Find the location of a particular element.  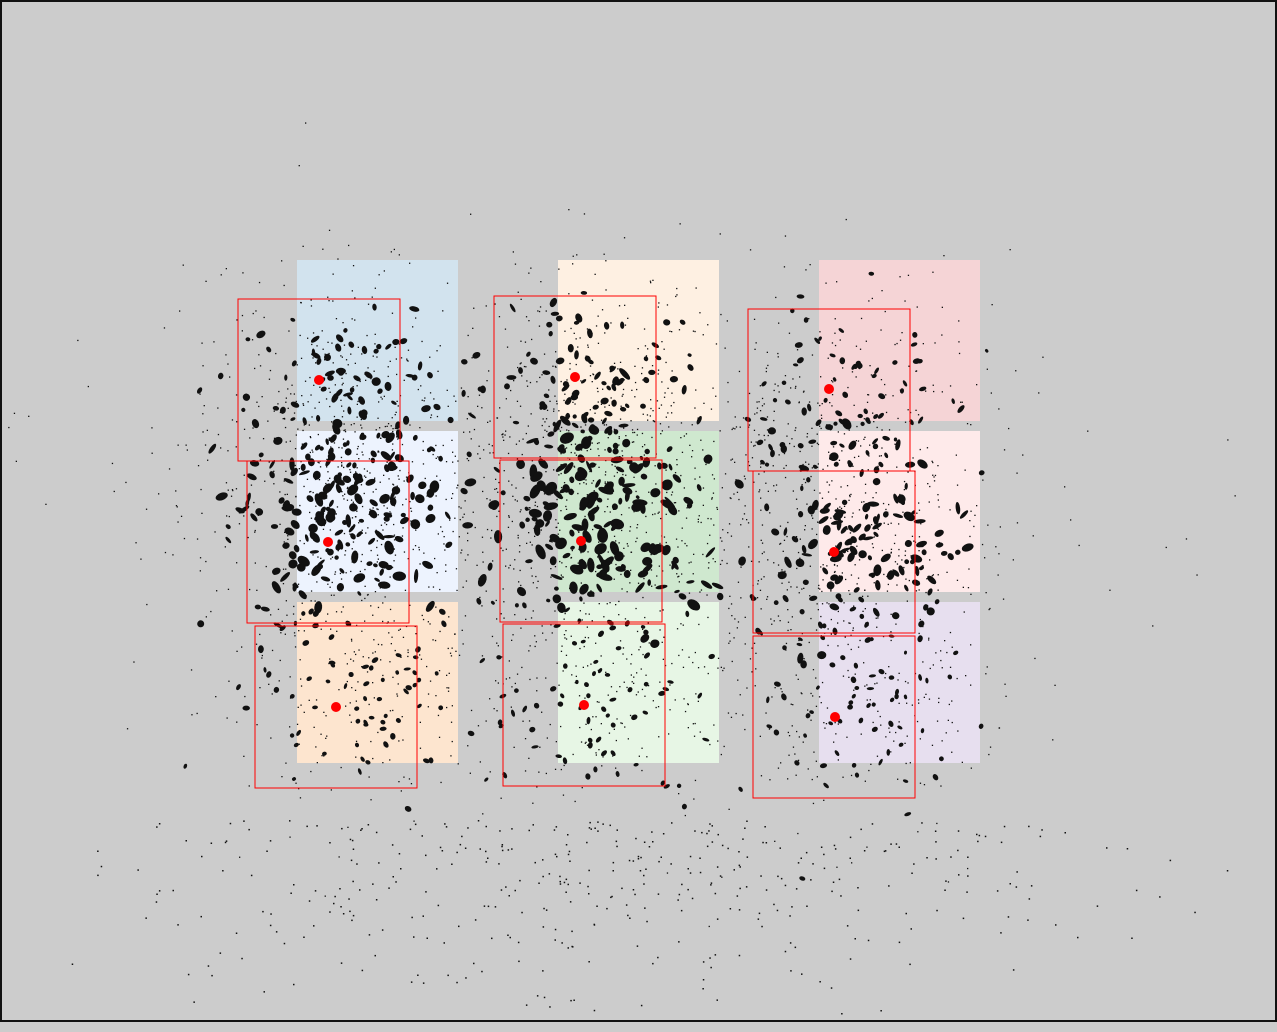

ink-cluster-top-center is located at coordinates (601, 415).